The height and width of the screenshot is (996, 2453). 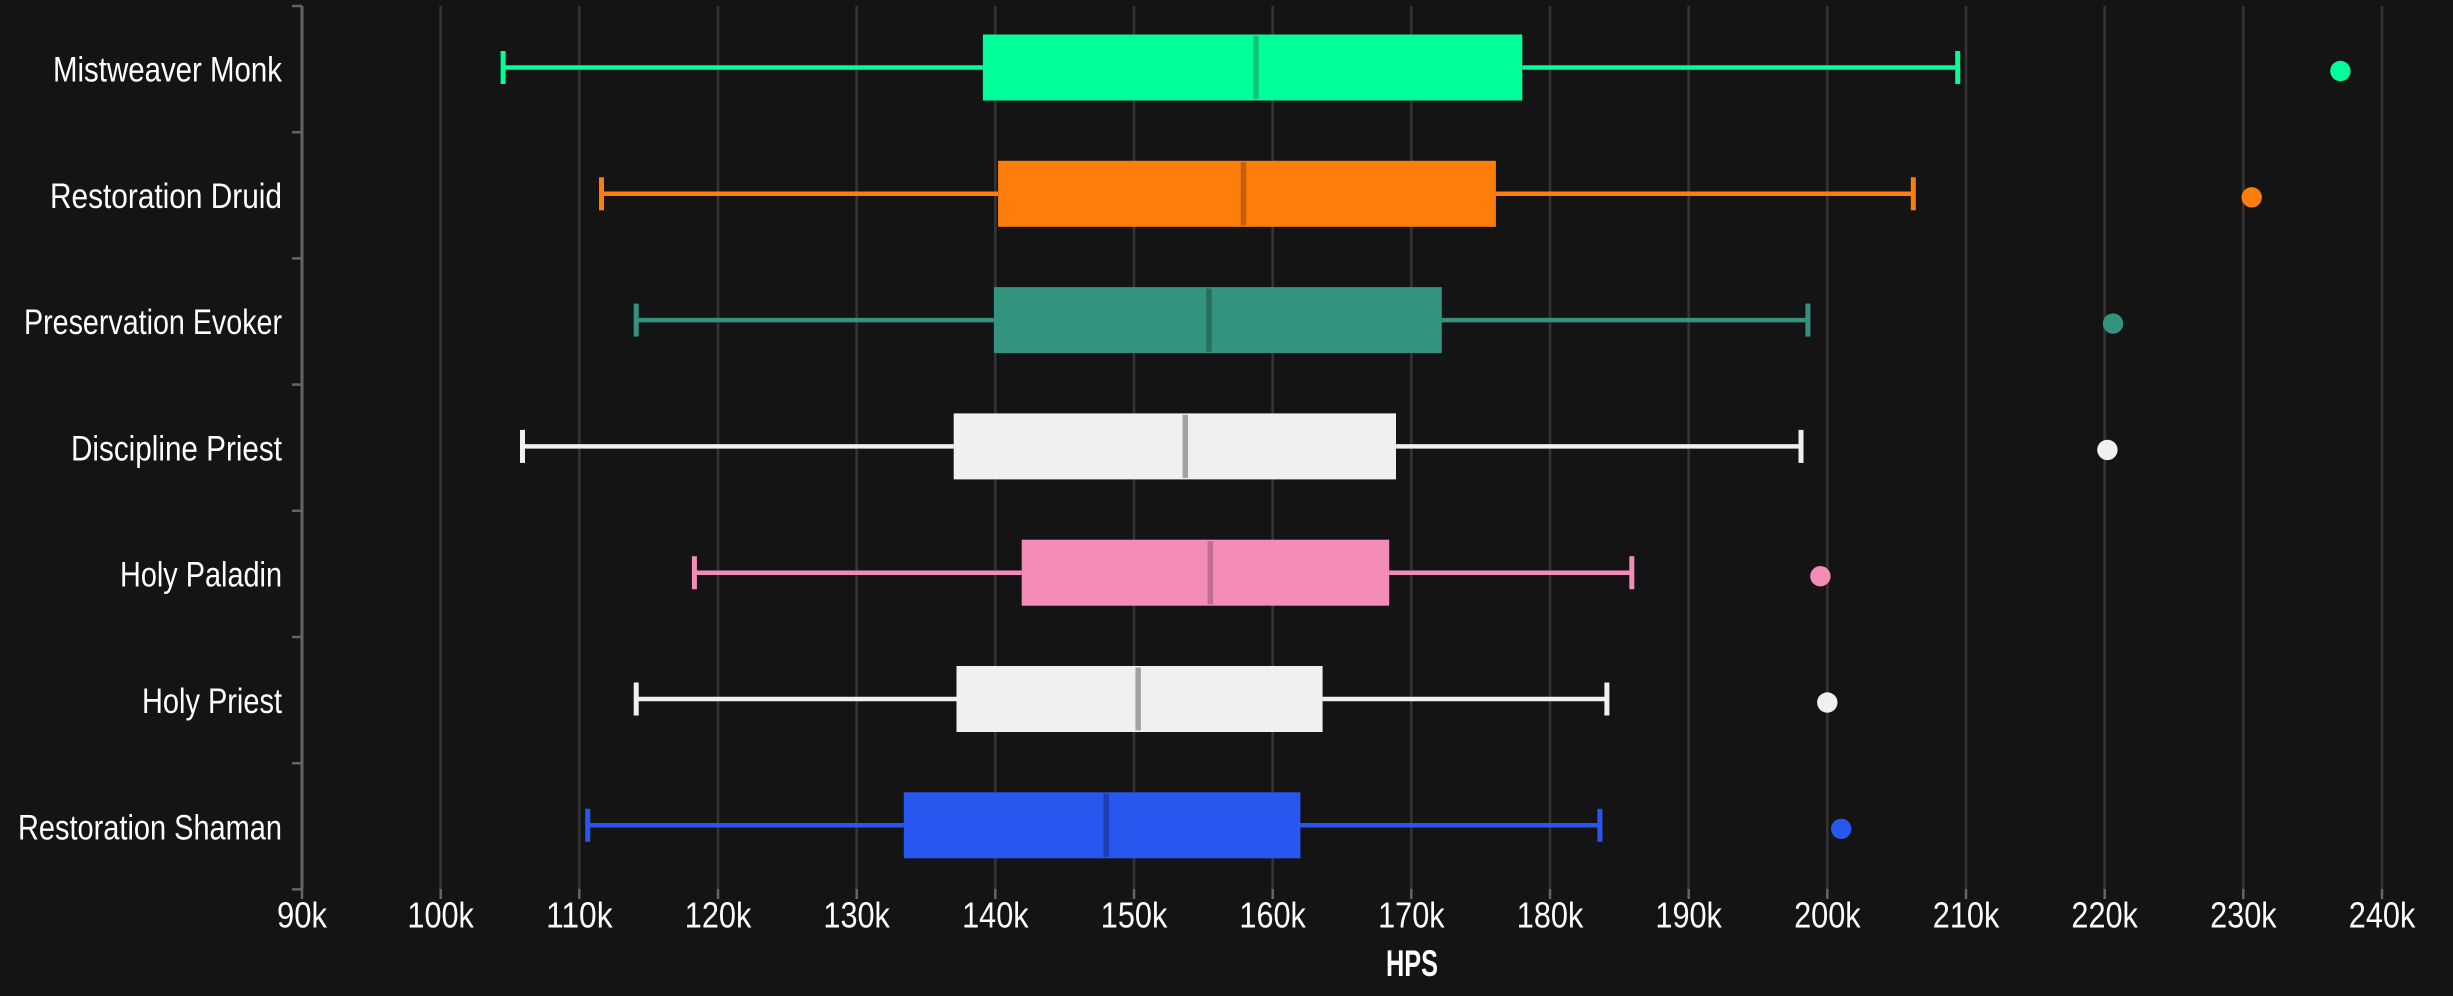 I want to click on svg-text: 200k, so click(x=1827, y=915).